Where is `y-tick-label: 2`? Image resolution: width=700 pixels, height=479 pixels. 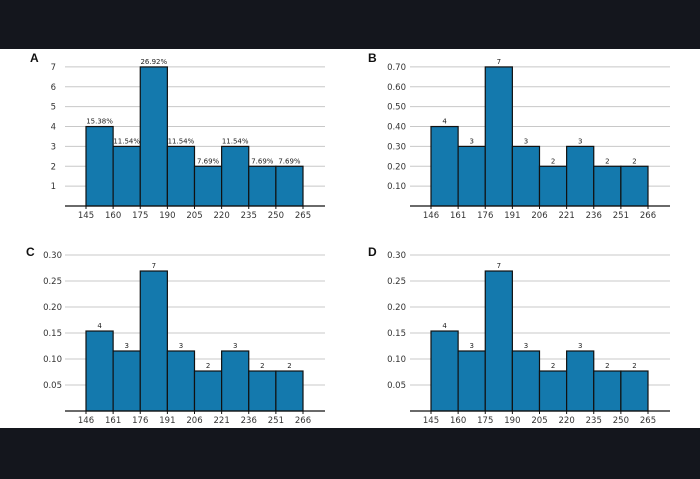
y-tick-label: 2 is located at coordinates (53, 167).